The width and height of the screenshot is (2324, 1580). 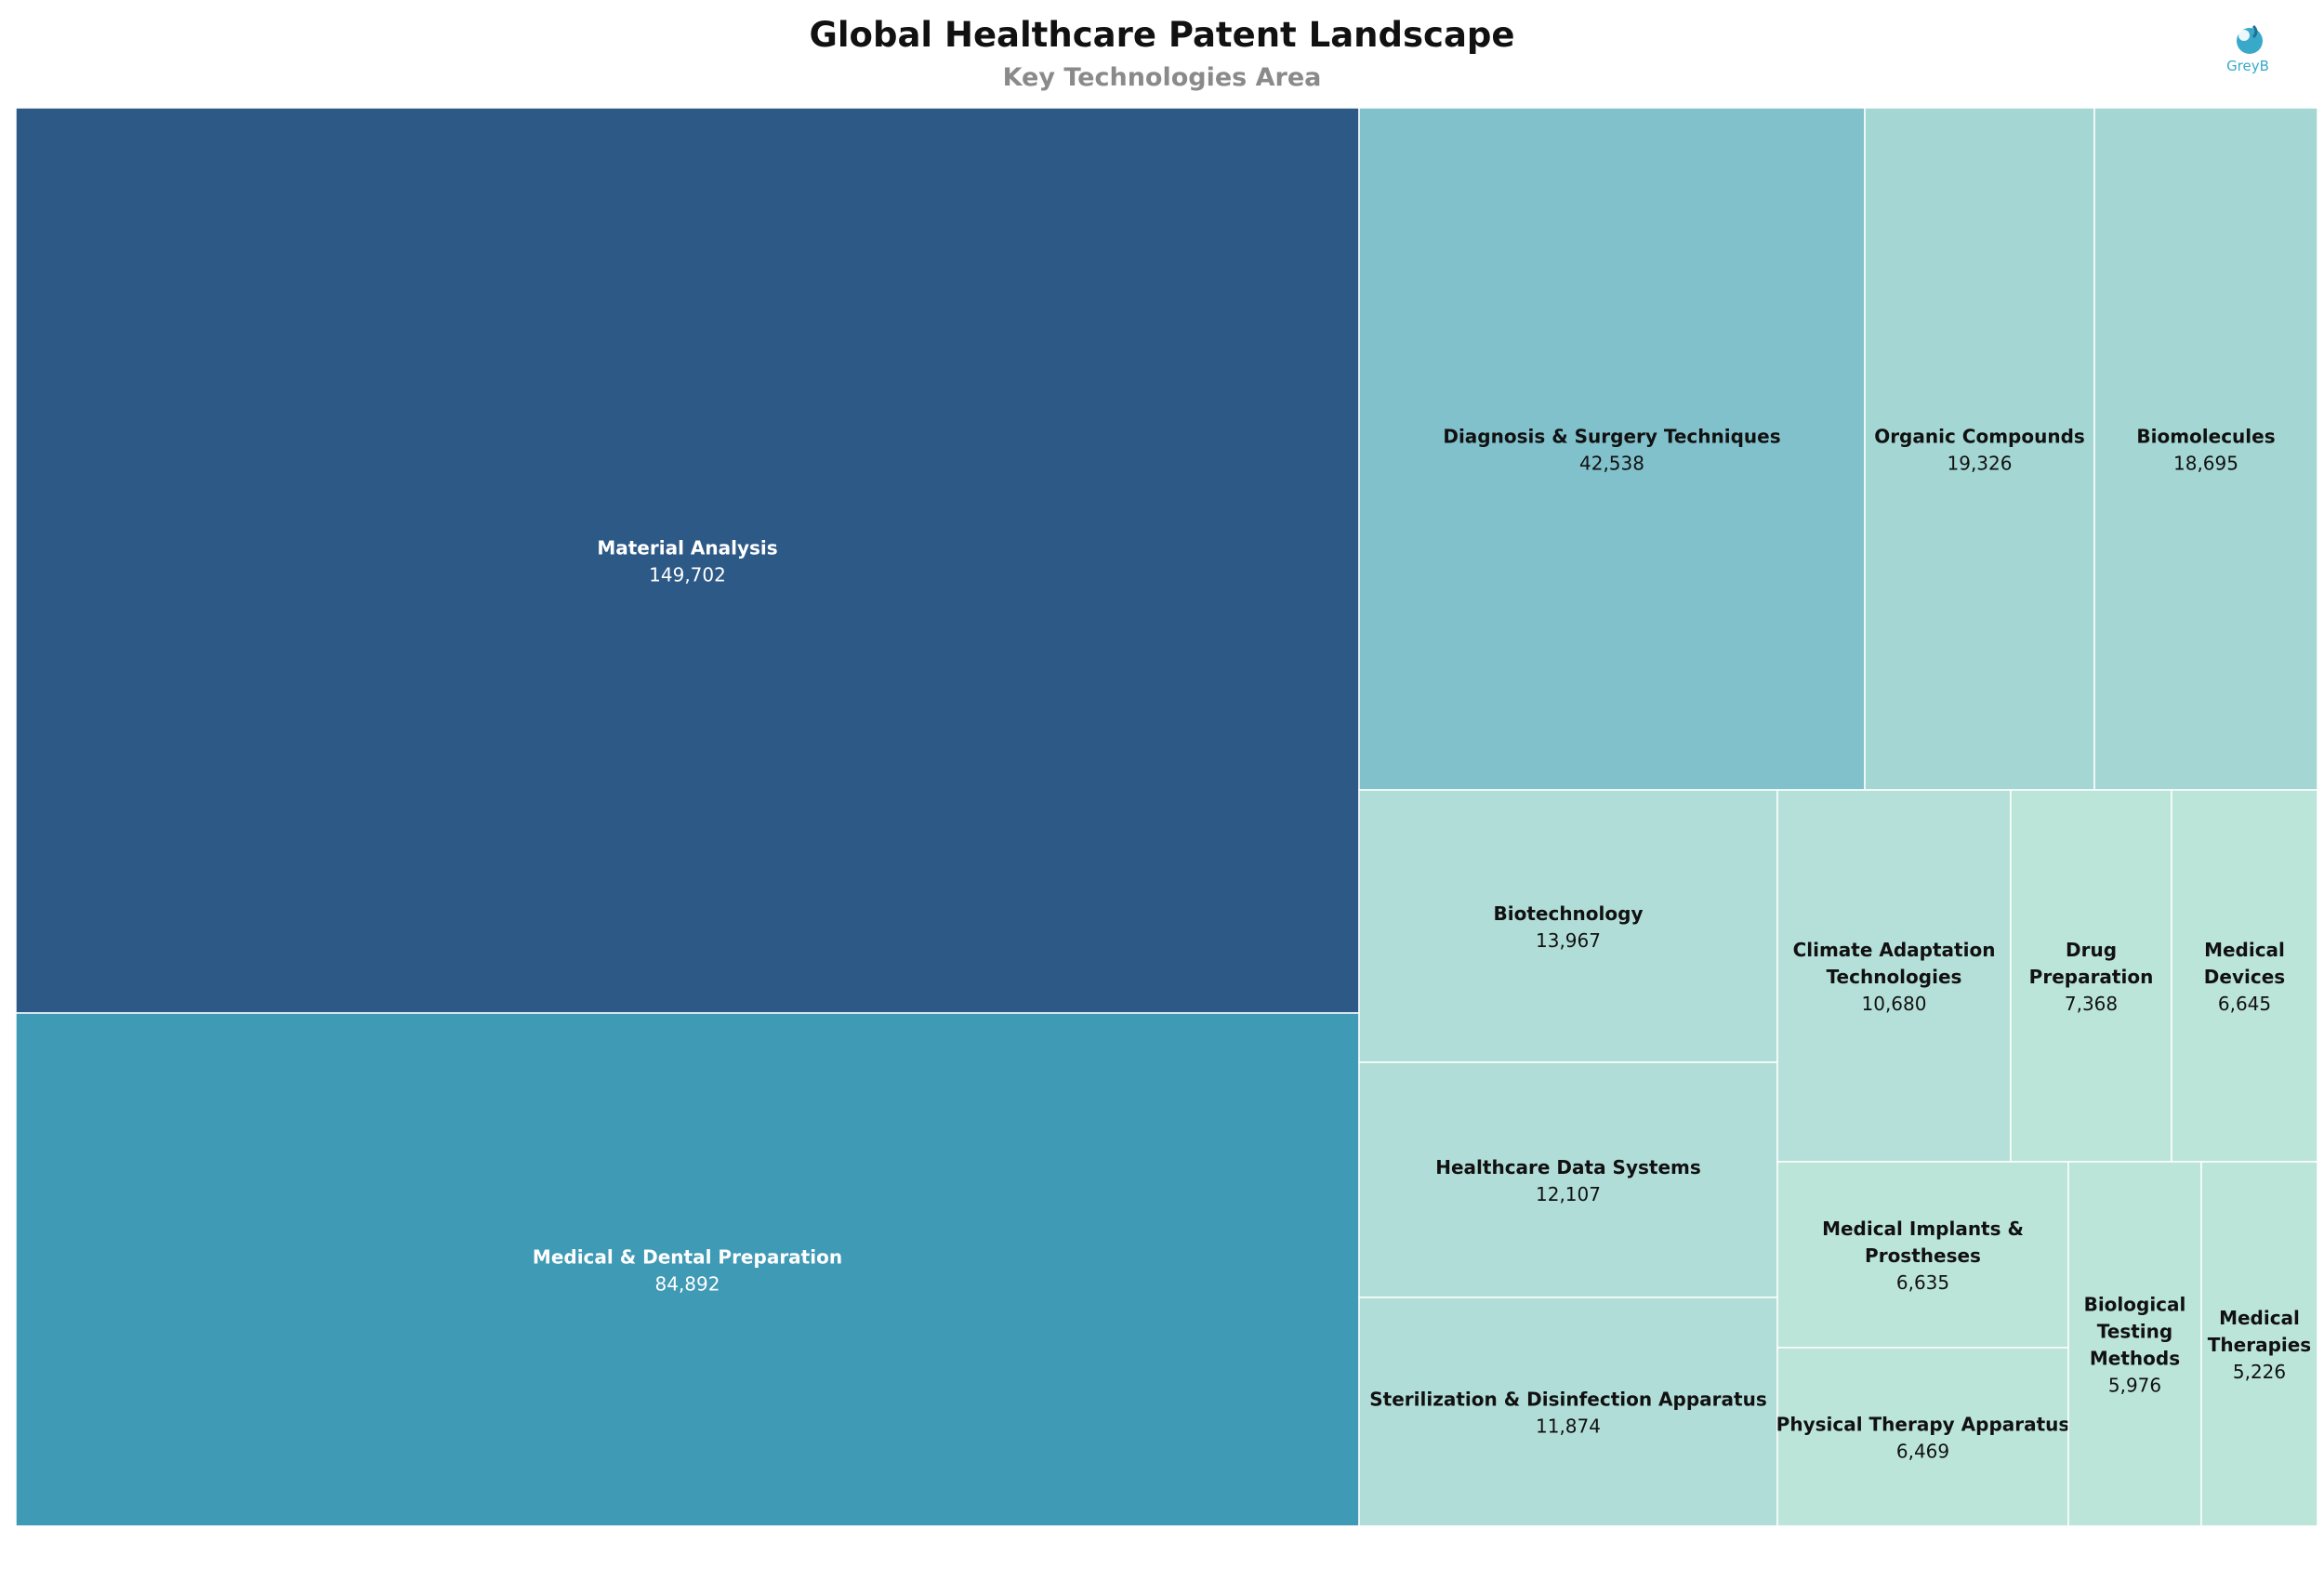 What do you see at coordinates (2259, 1331) in the screenshot?
I see `treemap-label: Medical Therapies` at bounding box center [2259, 1331].